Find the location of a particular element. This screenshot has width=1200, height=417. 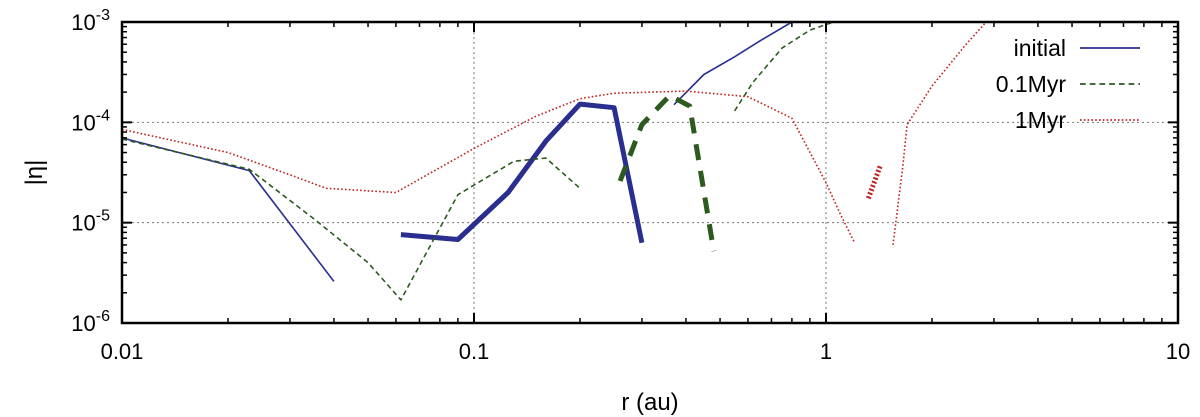

x-tick-label: 1 is located at coordinates (826, 351).